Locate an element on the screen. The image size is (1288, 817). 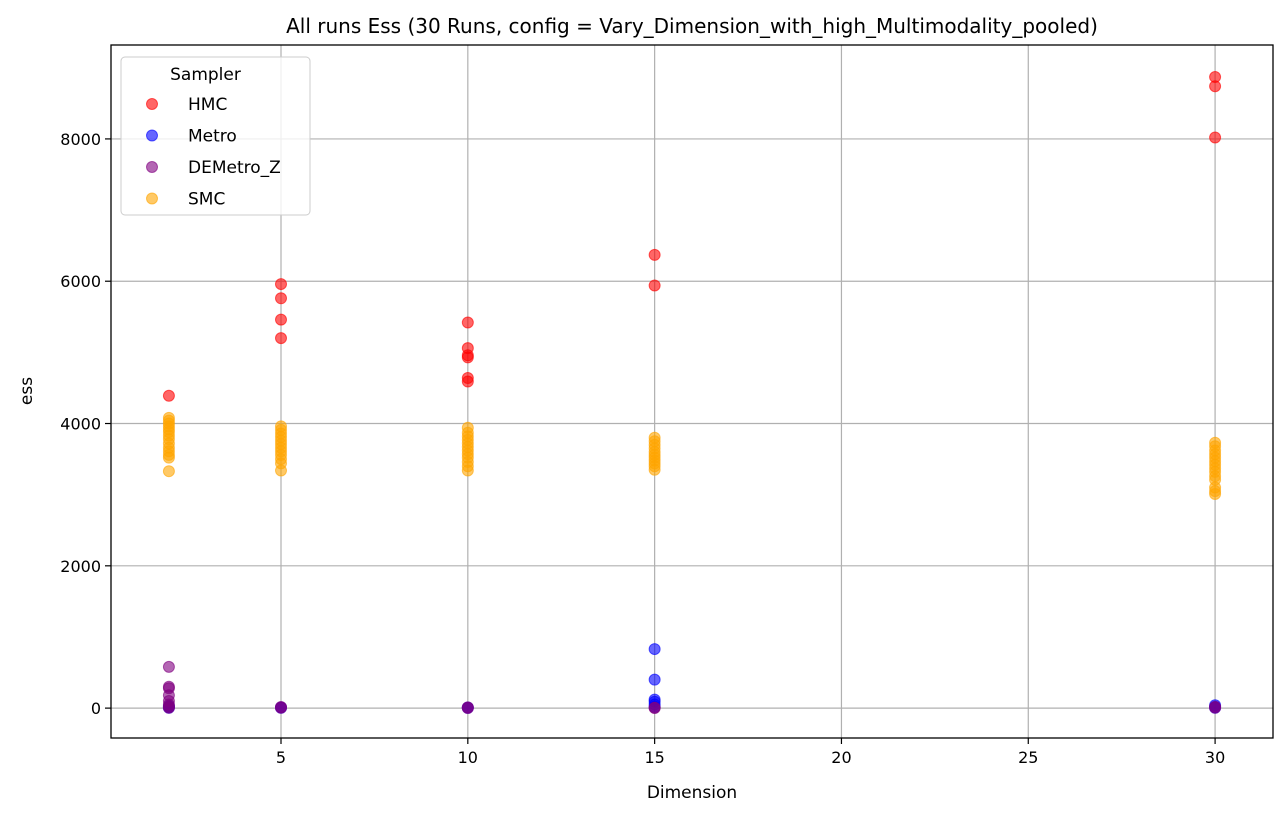
legend-entry: Metro is located at coordinates (212, 137).